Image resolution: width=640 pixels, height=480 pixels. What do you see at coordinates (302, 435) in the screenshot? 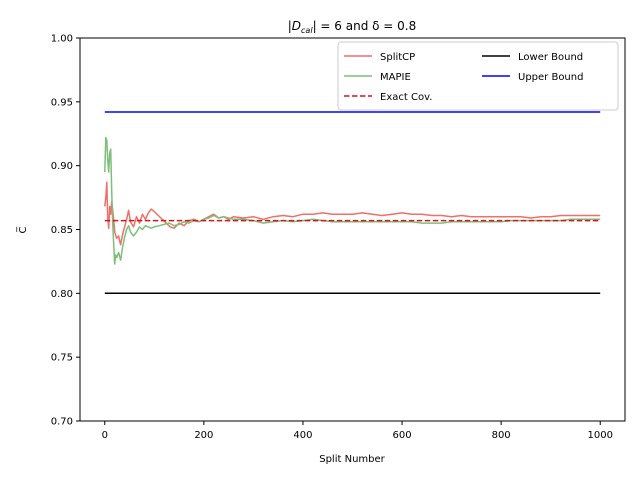
I see `x-tick-label: 400` at bounding box center [302, 435].